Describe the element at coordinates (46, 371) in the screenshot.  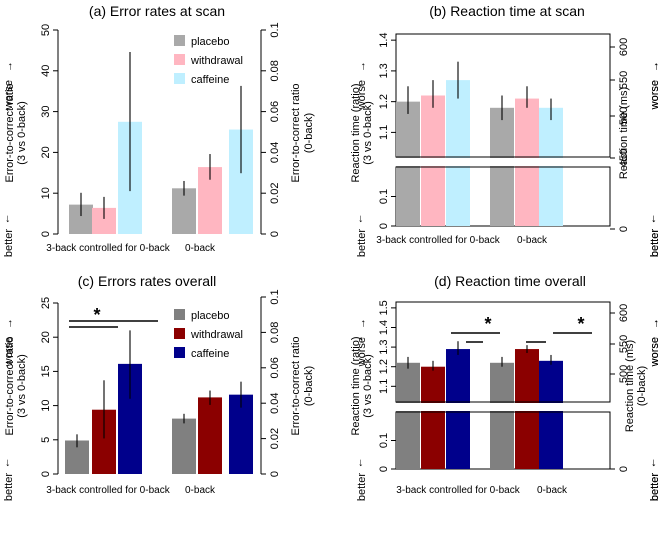
I see `y-tick-label: 15` at that location.